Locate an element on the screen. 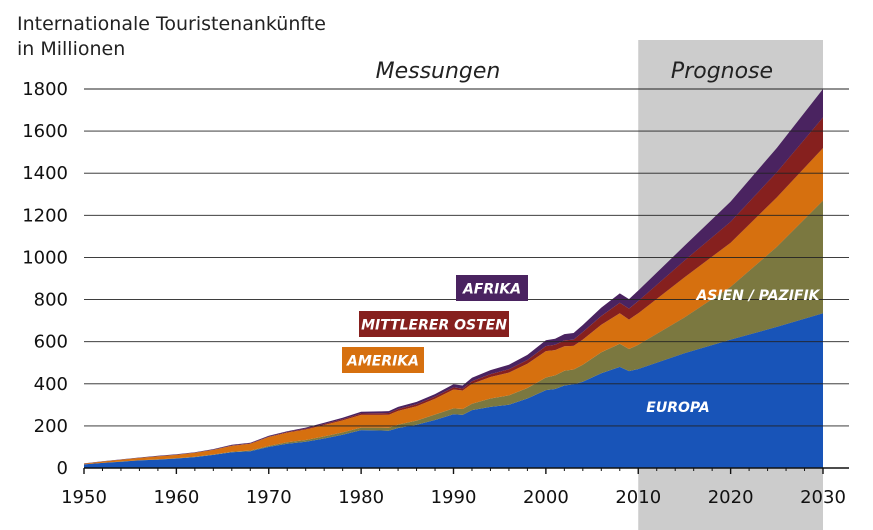 The height and width of the screenshot is (530, 873). region-label-prognose: Prognose is located at coordinates (722, 71).